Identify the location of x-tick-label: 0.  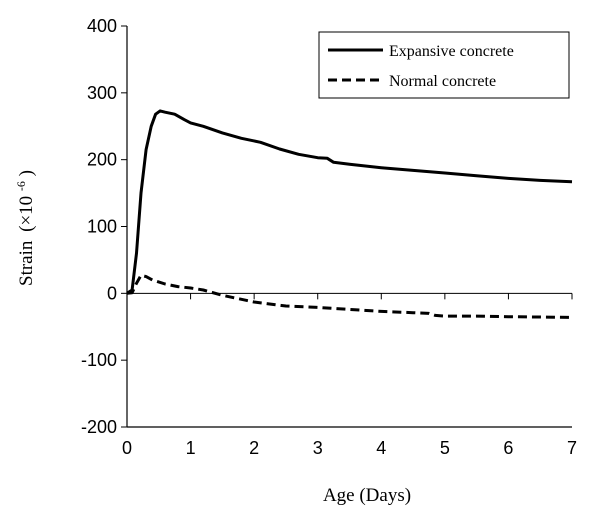
(127, 448).